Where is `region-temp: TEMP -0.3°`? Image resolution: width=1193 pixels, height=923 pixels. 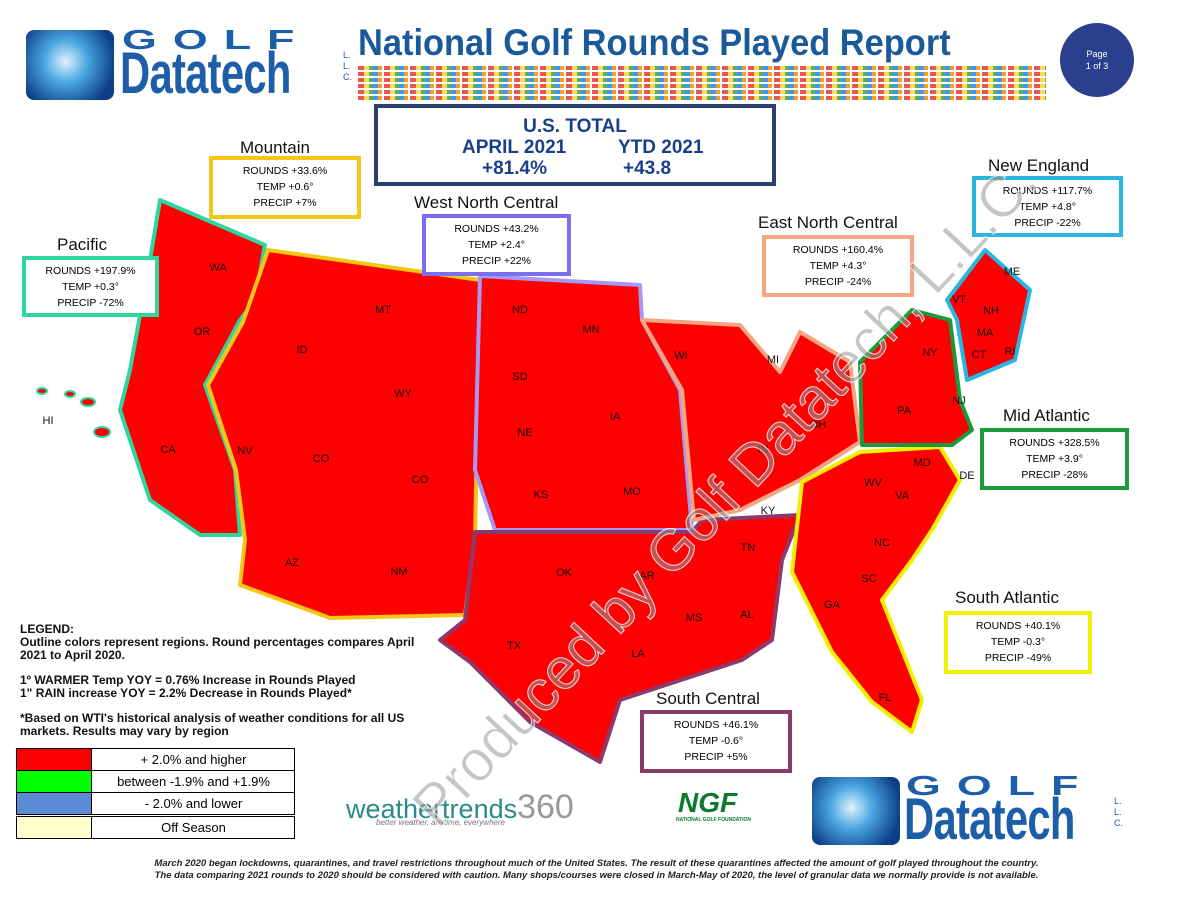
region-temp: TEMP -0.3° is located at coordinates (1018, 642).